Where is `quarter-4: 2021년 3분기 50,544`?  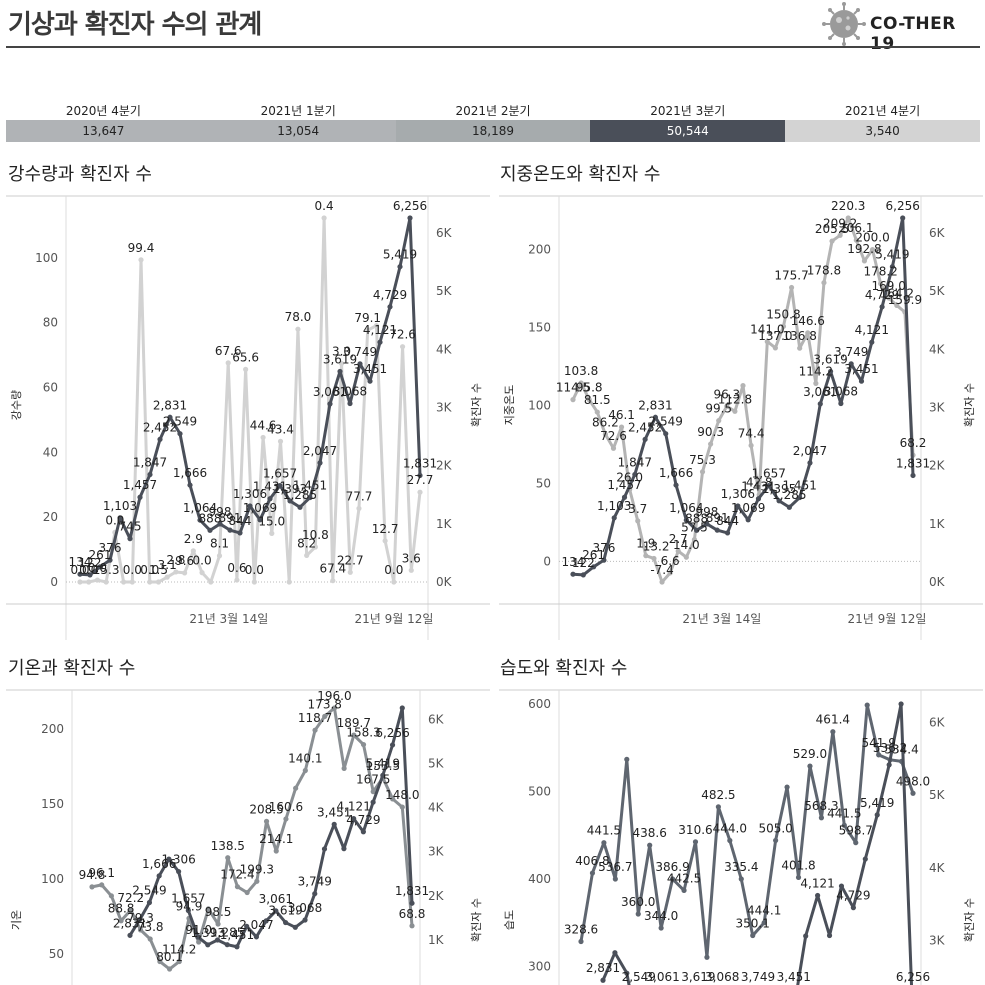
quarter-4: 2021년 3분기 50,544 is located at coordinates (688, 121).